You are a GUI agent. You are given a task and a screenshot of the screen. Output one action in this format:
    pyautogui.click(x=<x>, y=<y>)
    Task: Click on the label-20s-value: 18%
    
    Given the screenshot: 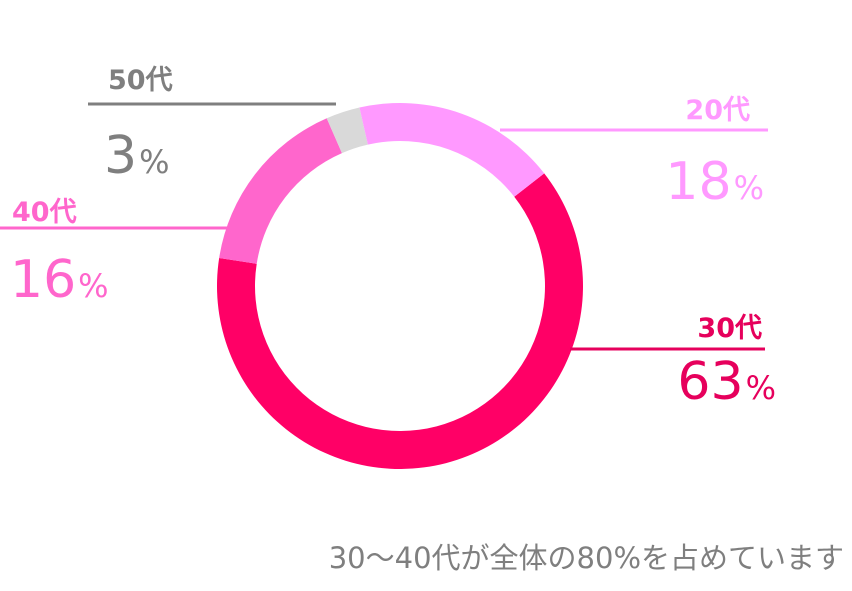 What is the action you would take?
    pyautogui.click(x=714, y=182)
    